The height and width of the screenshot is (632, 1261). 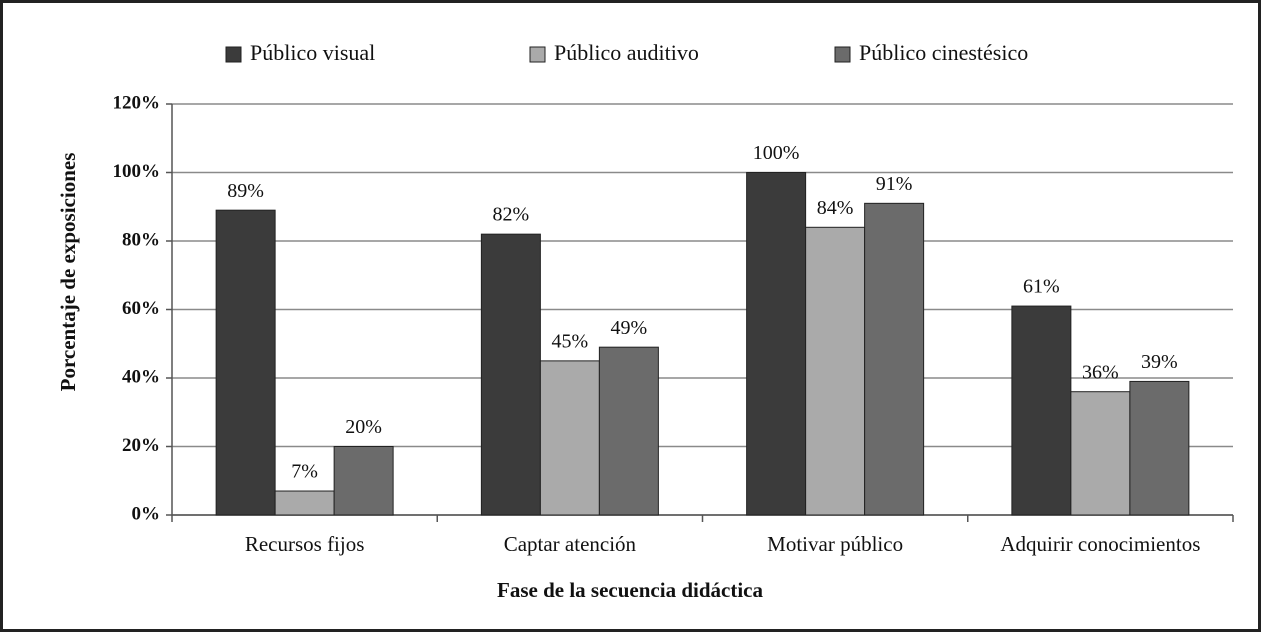 I want to click on value-label: 89%, so click(x=245, y=191).